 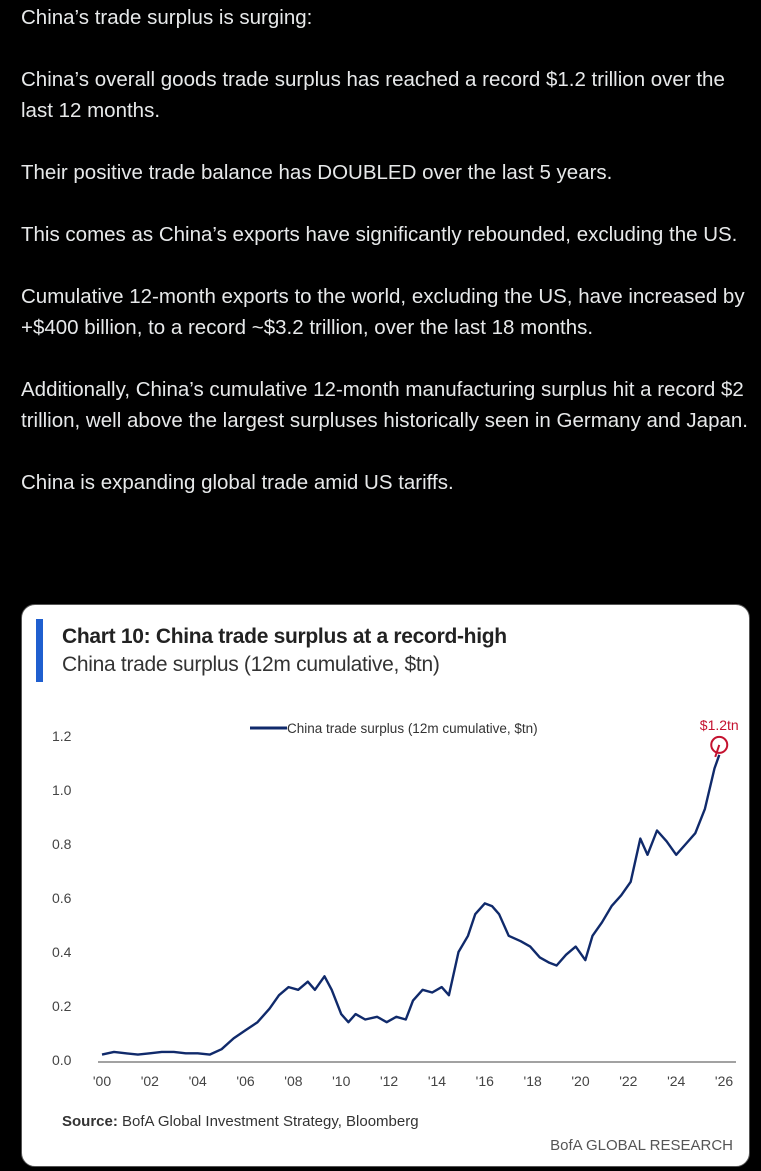 I want to click on tweet-paragraph-1: China’s trade surplus is surging:, so click(x=167, y=17).